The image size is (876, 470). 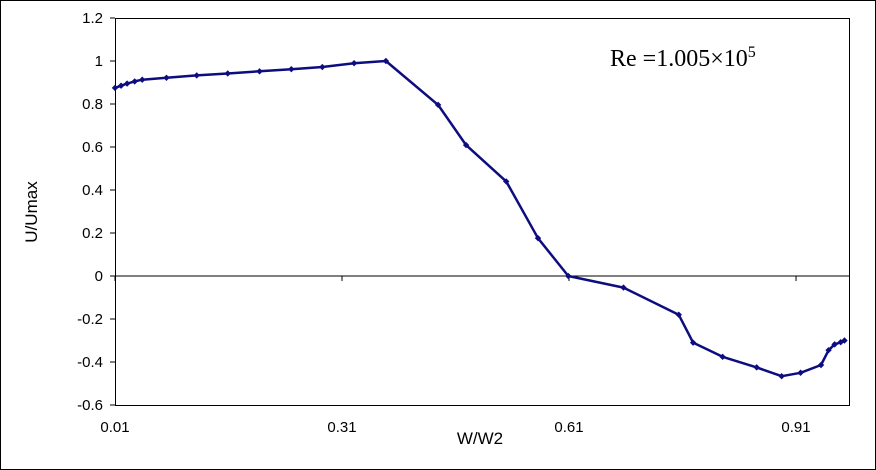 What do you see at coordinates (90, 319) in the screenshot?
I see `y-tick-label: -0.2` at bounding box center [90, 319].